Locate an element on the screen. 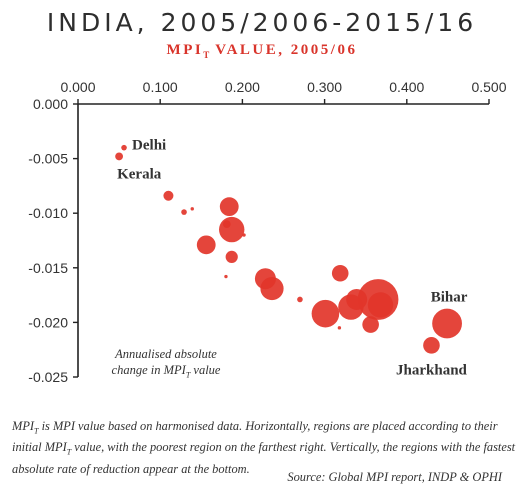  region-label-delhi: Delhi is located at coordinates (149, 146).